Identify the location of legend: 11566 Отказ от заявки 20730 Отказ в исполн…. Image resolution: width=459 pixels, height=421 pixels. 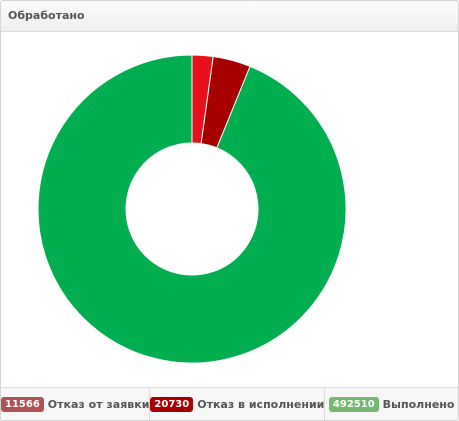
(229, 403).